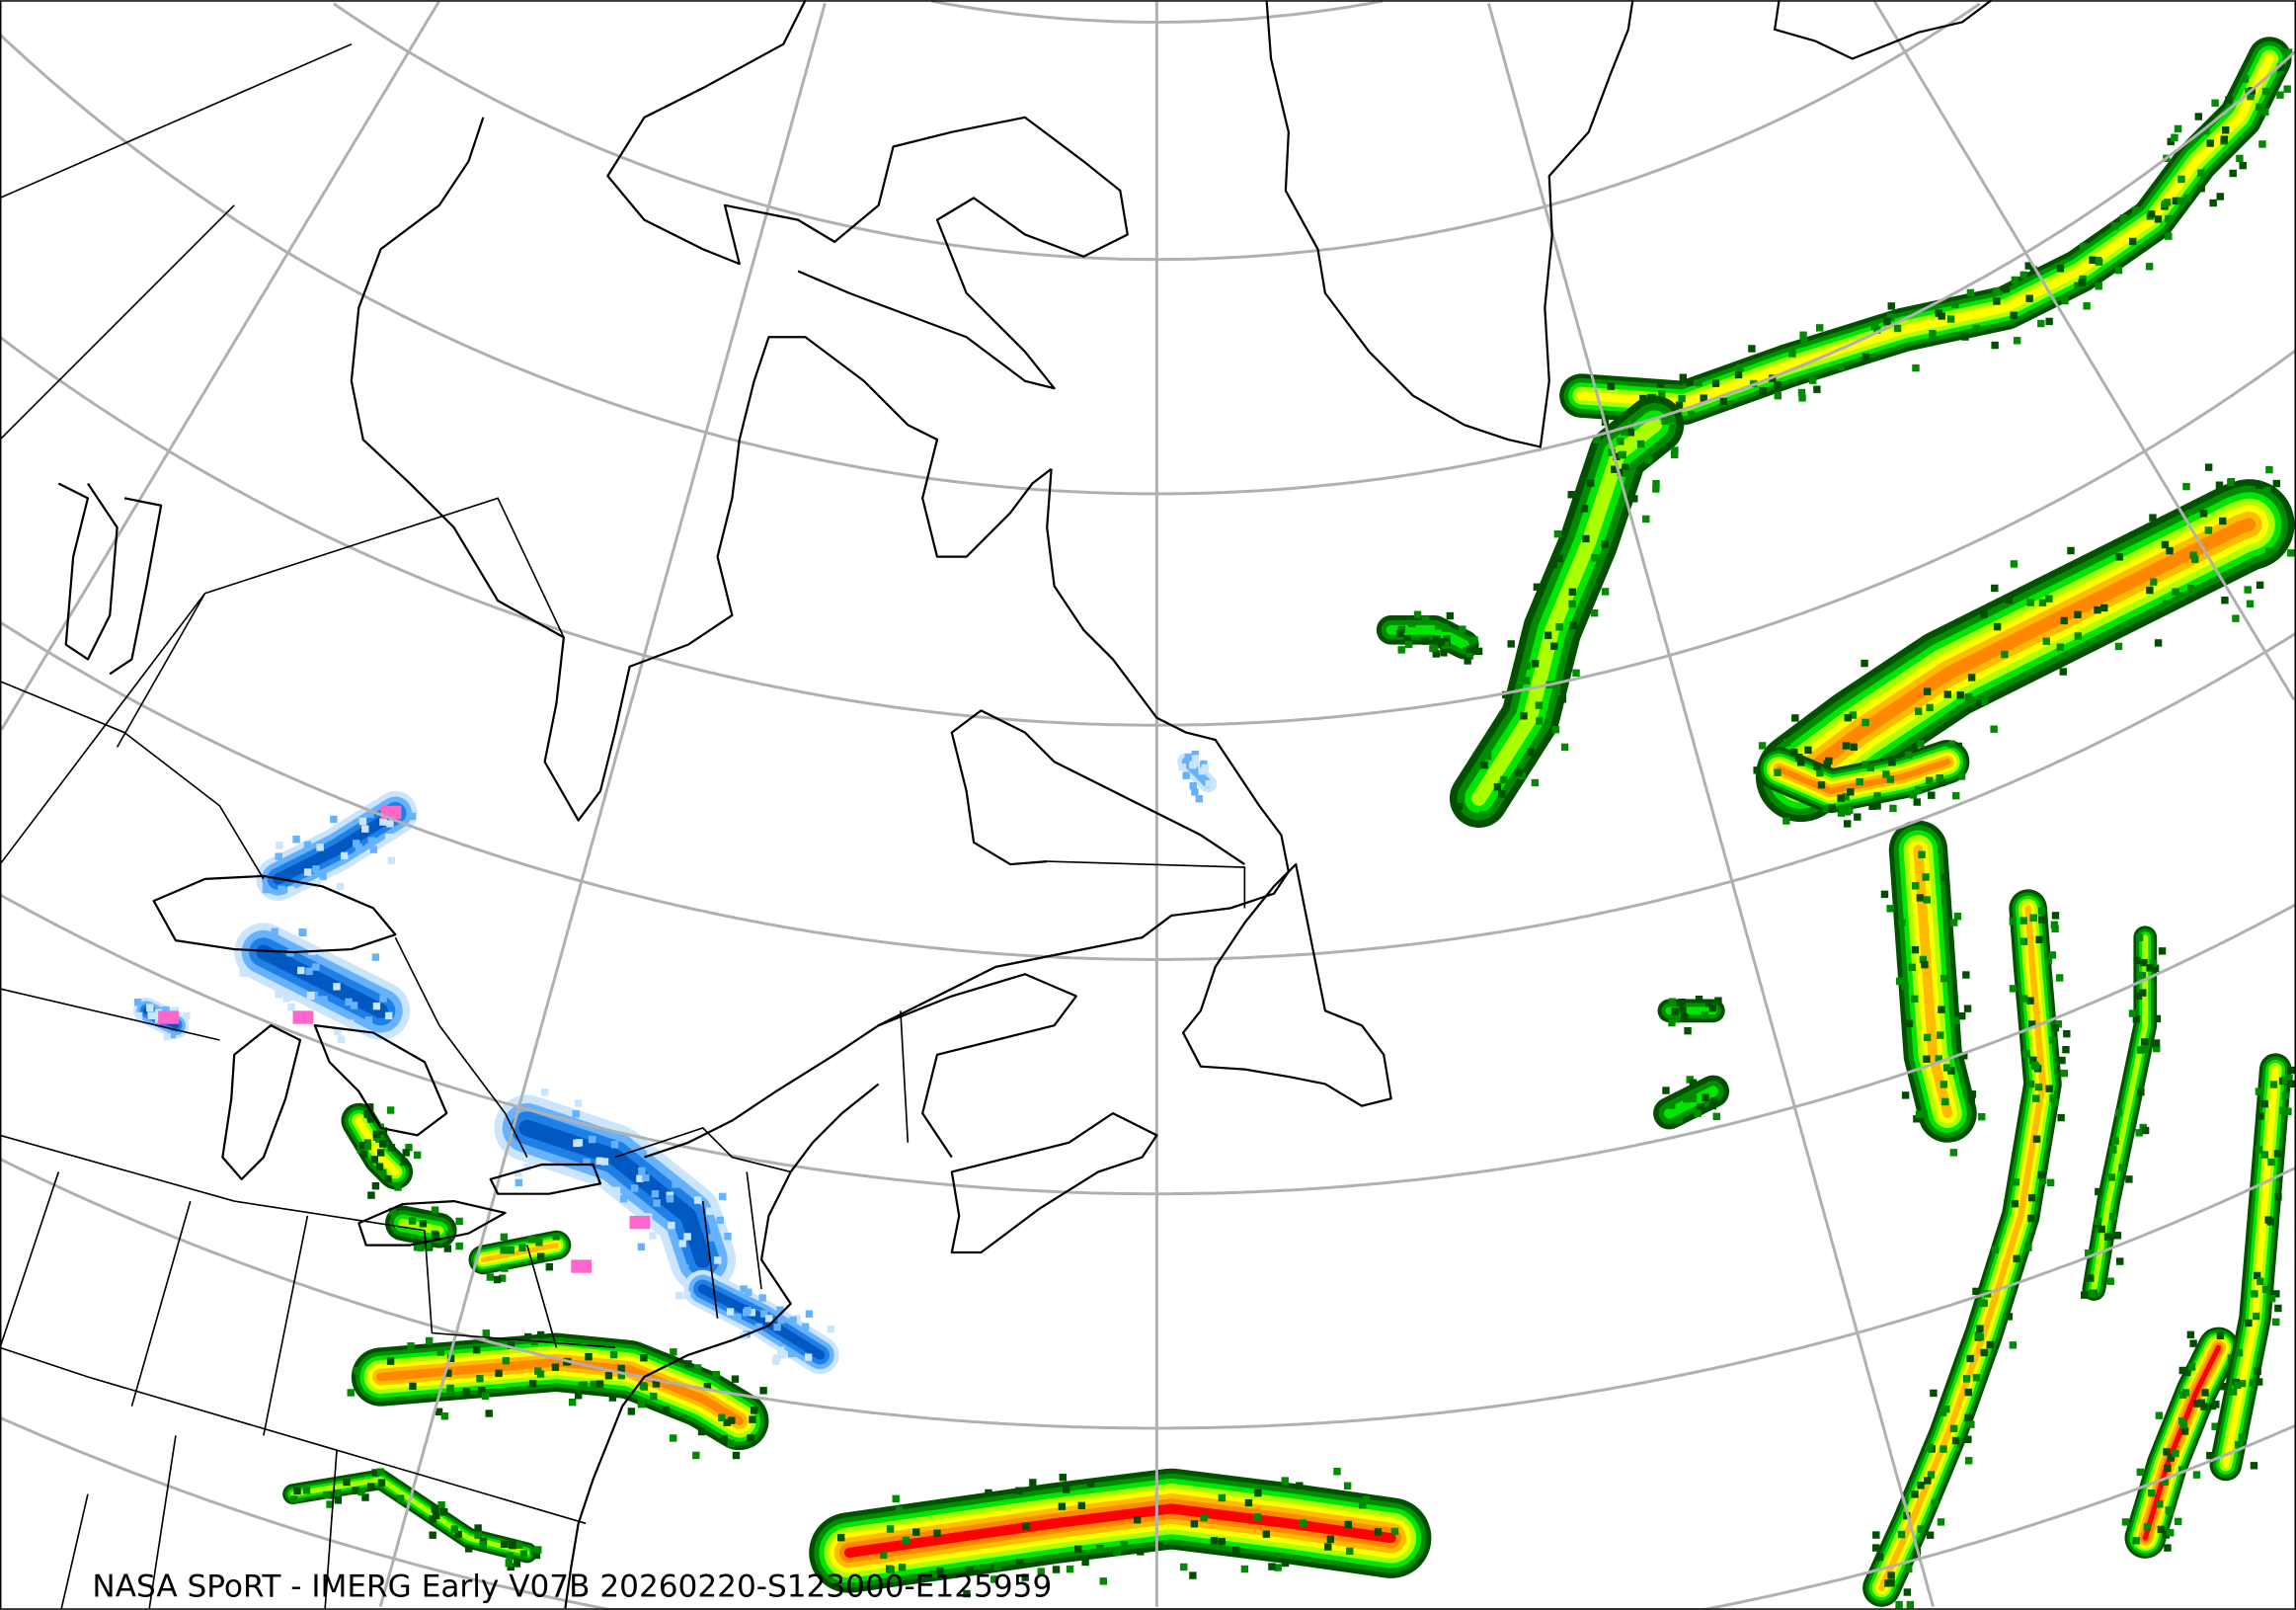 This screenshot has height=1610, width=2296. Describe the element at coordinates (376, 1185) in the screenshot. I see `rain-area-michigan-pixel` at that location.